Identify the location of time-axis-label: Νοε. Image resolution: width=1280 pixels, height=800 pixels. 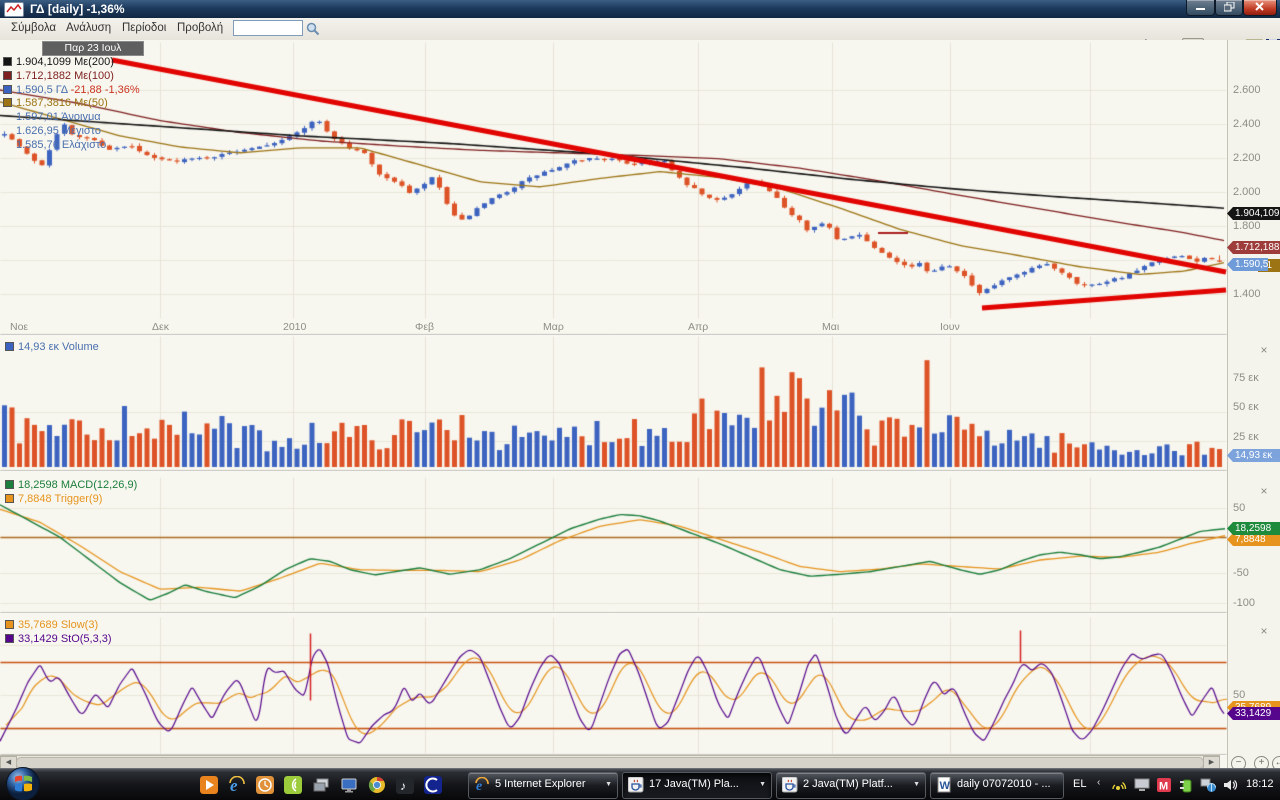
(19, 327).